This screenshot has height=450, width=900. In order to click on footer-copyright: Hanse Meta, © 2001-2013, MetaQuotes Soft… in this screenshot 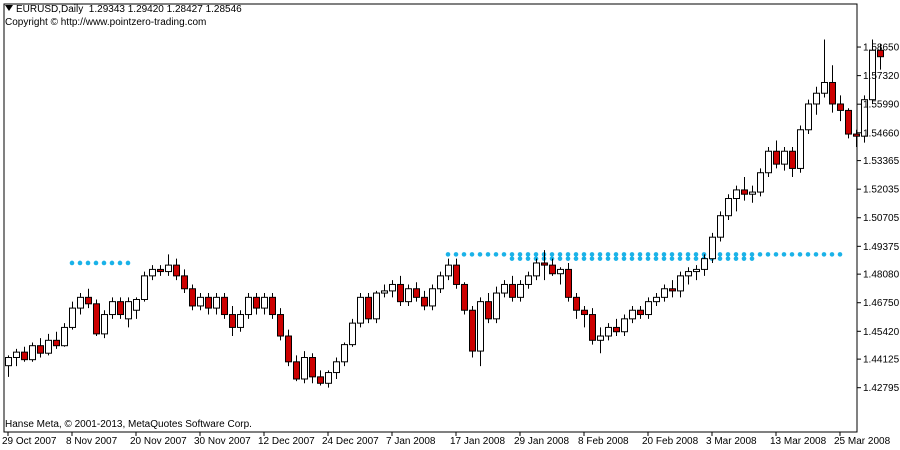, I will do `click(128, 424)`.